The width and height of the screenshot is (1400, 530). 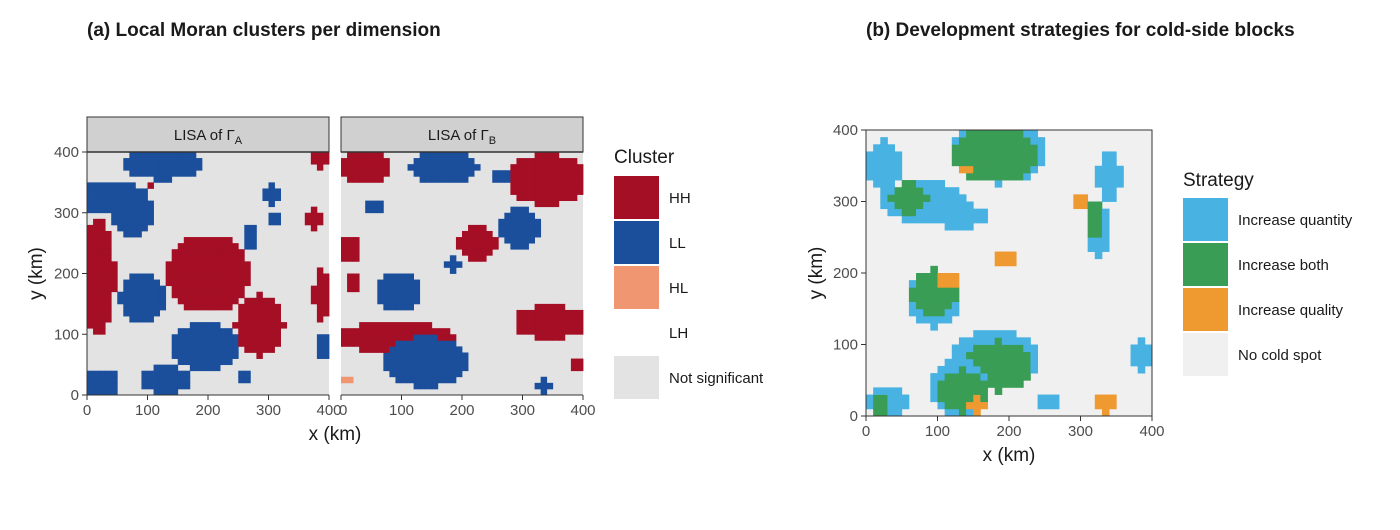 I want to click on facet-a-strip-label: LISA of ΓA, so click(x=208, y=137).